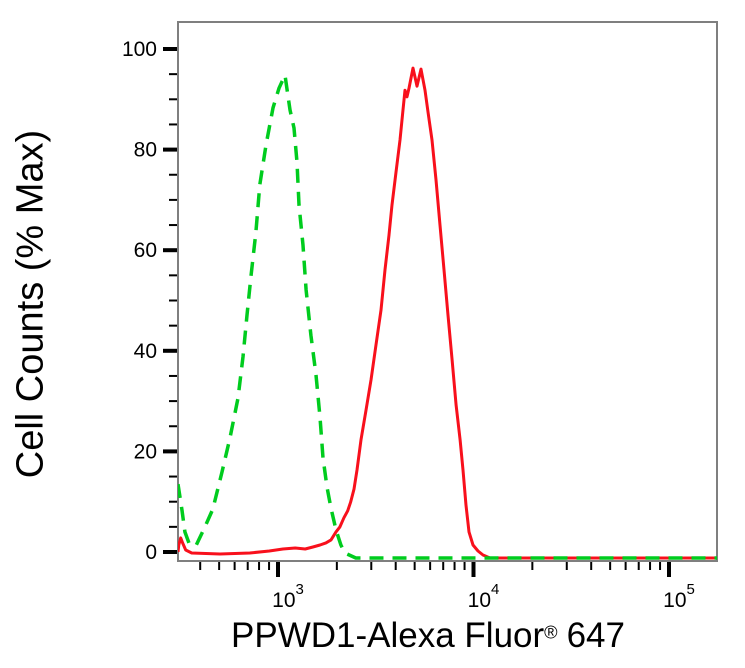  What do you see at coordinates (145, 451) in the screenshot?
I see `y-tick-label: 20` at bounding box center [145, 451].